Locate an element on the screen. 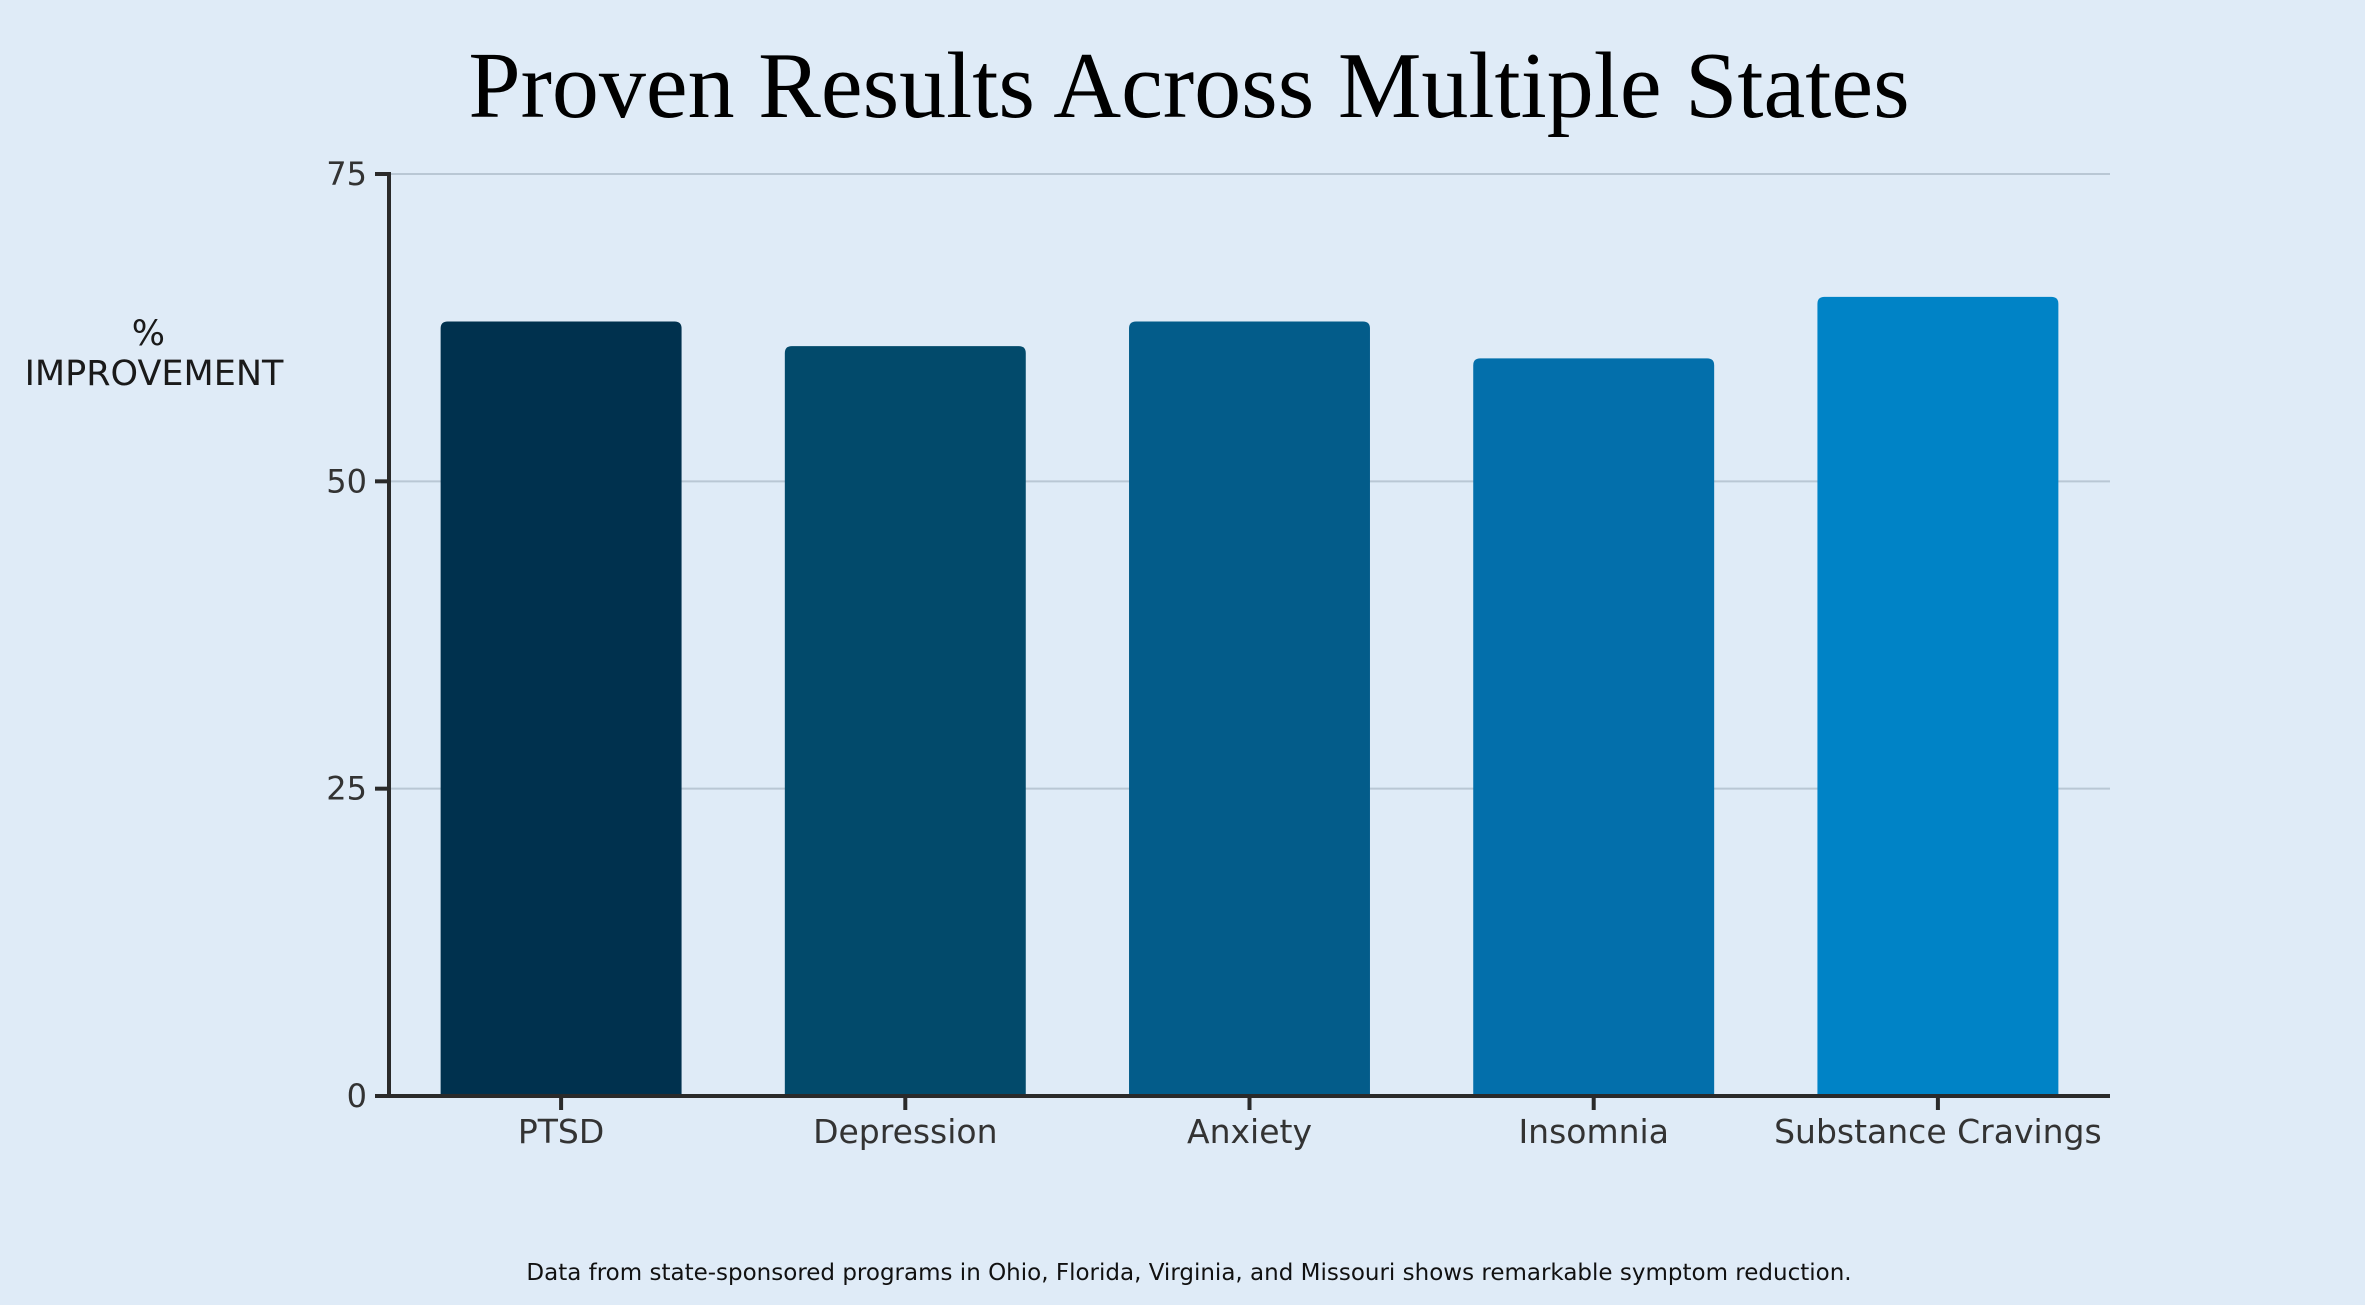 This screenshot has width=2365, height=1305. bar-depression is located at coordinates (905, 721).